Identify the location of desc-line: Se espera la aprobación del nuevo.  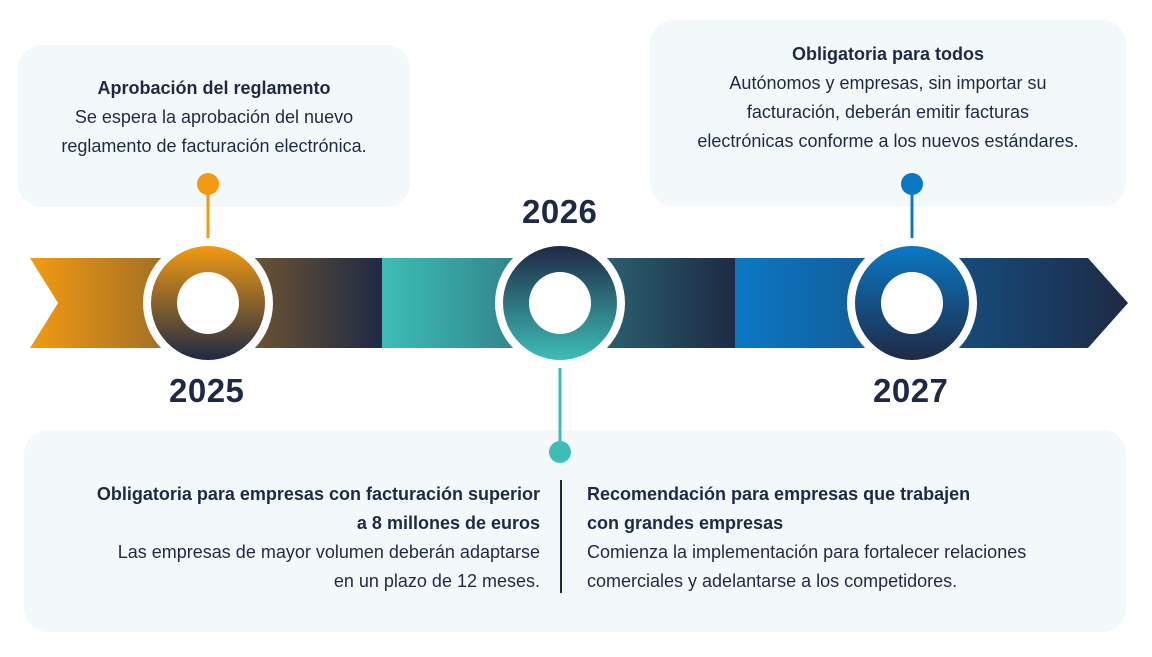
(214, 117).